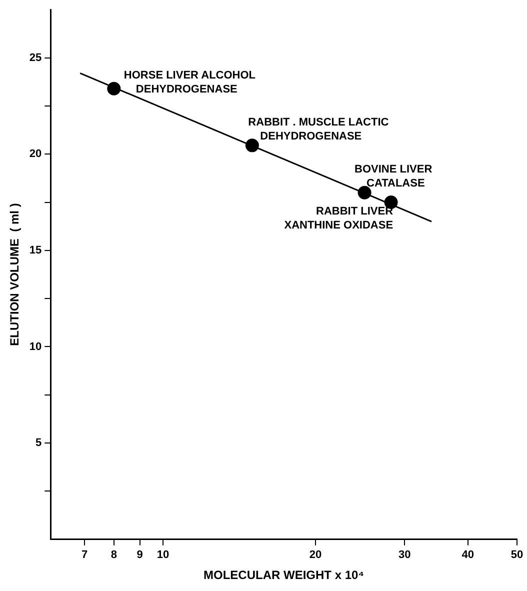 This screenshot has width=527, height=591. I want to click on x-tick-label: 30, so click(404, 555).